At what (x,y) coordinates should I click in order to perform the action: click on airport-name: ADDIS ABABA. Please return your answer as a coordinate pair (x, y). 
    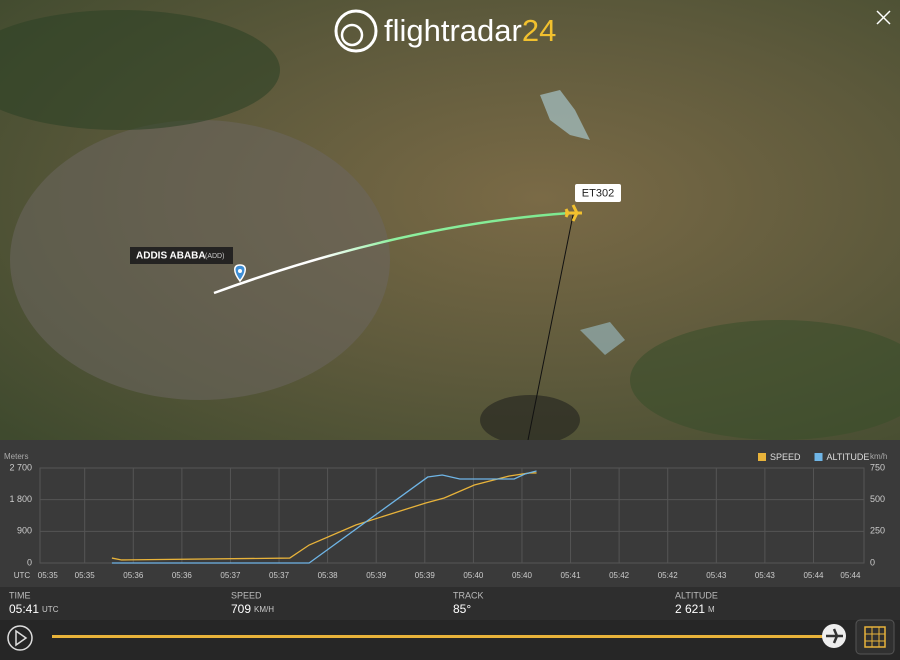
    Looking at the image, I should click on (171, 256).